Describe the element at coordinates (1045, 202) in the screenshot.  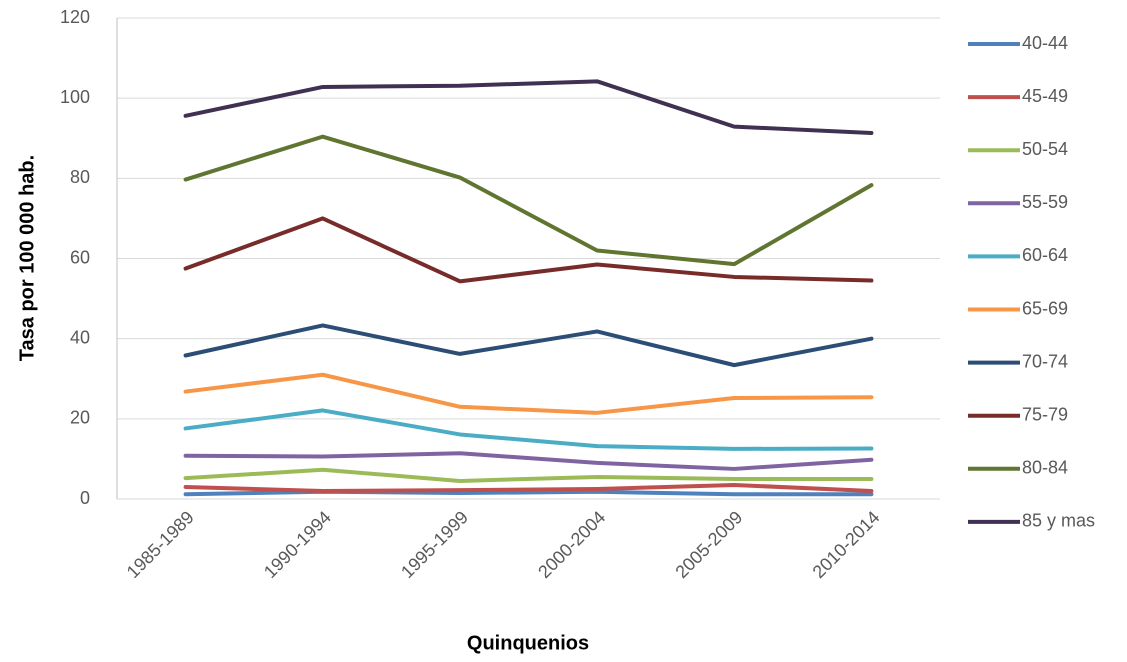
I see `legend-label: 55-59` at that location.